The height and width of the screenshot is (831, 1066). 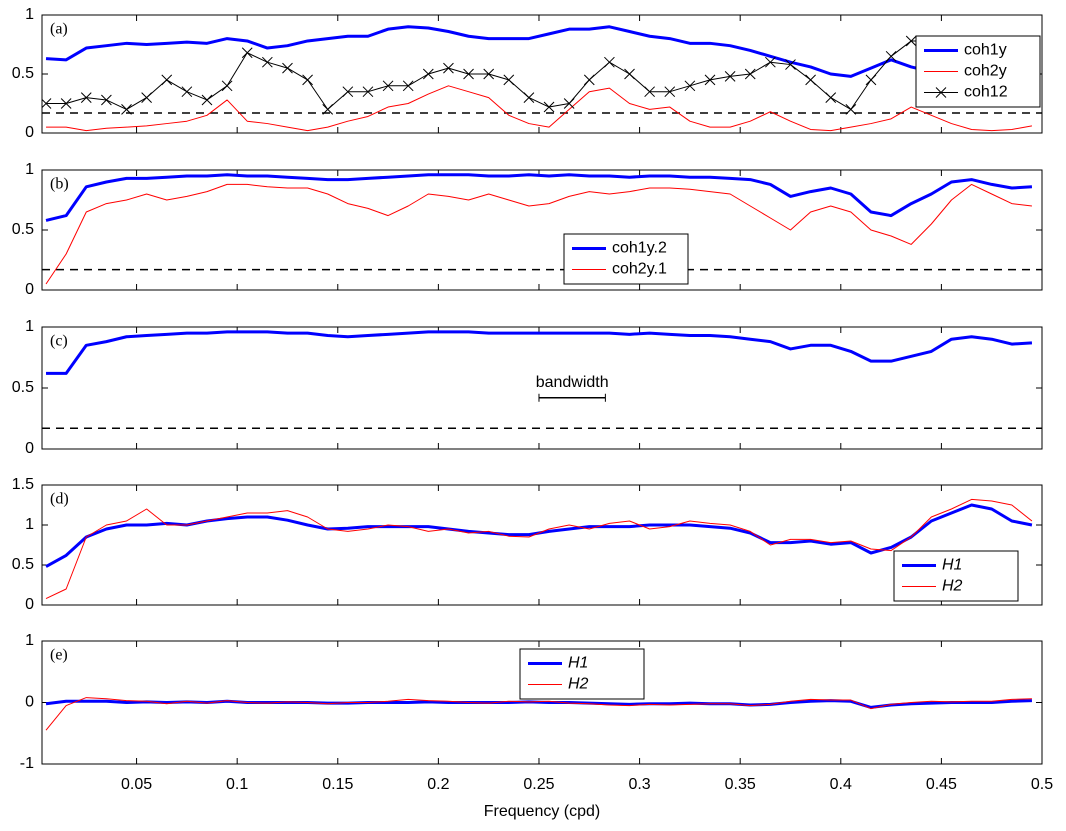 I want to click on x-axis-label: Frequency (cpd), so click(x=542, y=811).